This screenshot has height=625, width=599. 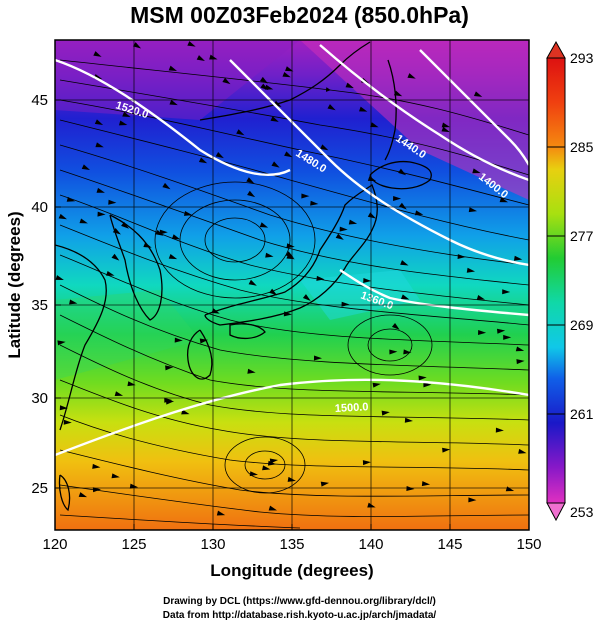 I want to click on colorbar-label-285: 285, so click(x=582, y=147).